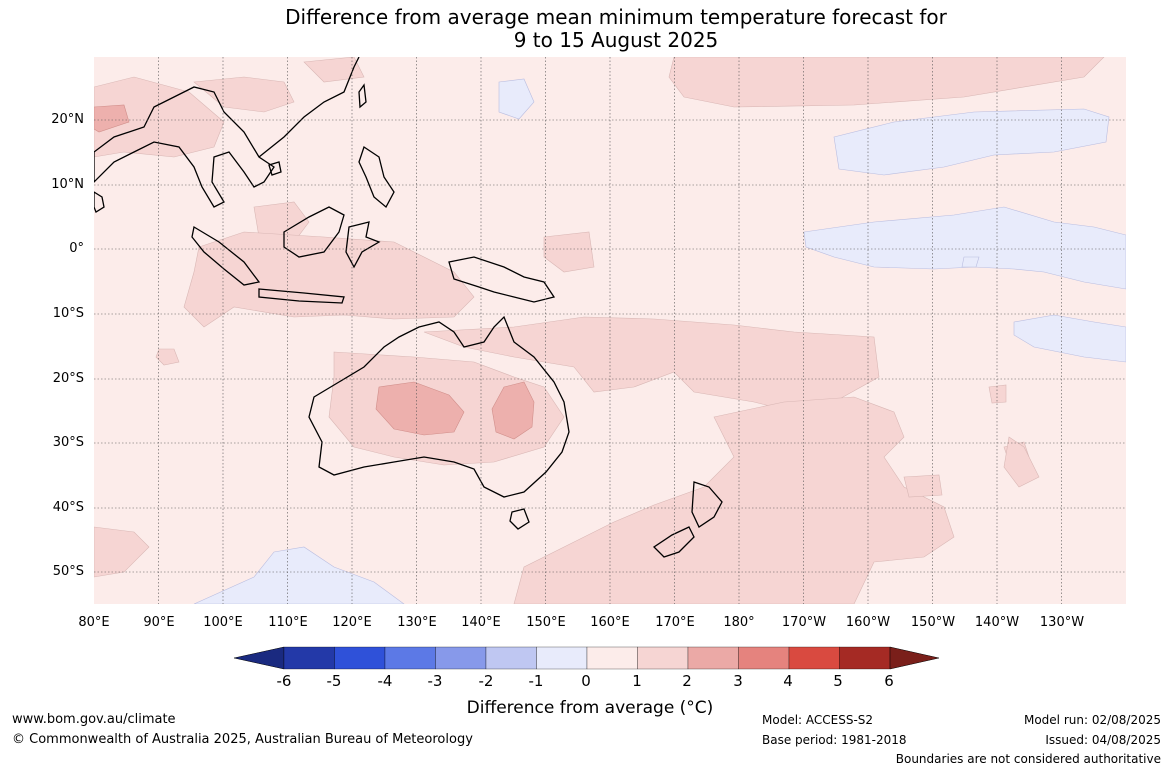  Describe the element at coordinates (259, 658) in the screenshot. I see `colorbar-low-extend` at that location.